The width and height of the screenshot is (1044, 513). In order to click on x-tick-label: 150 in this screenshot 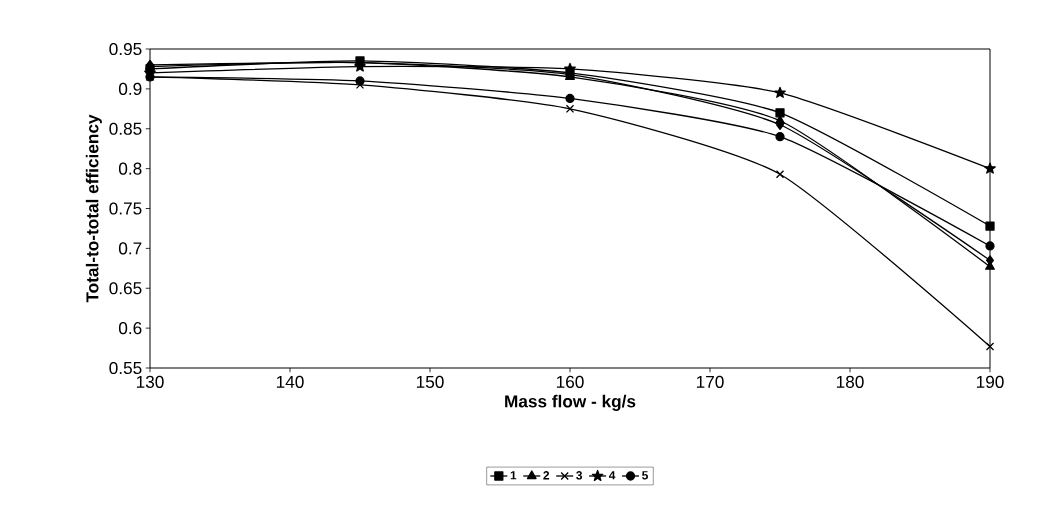, I will do `click(430, 381)`.